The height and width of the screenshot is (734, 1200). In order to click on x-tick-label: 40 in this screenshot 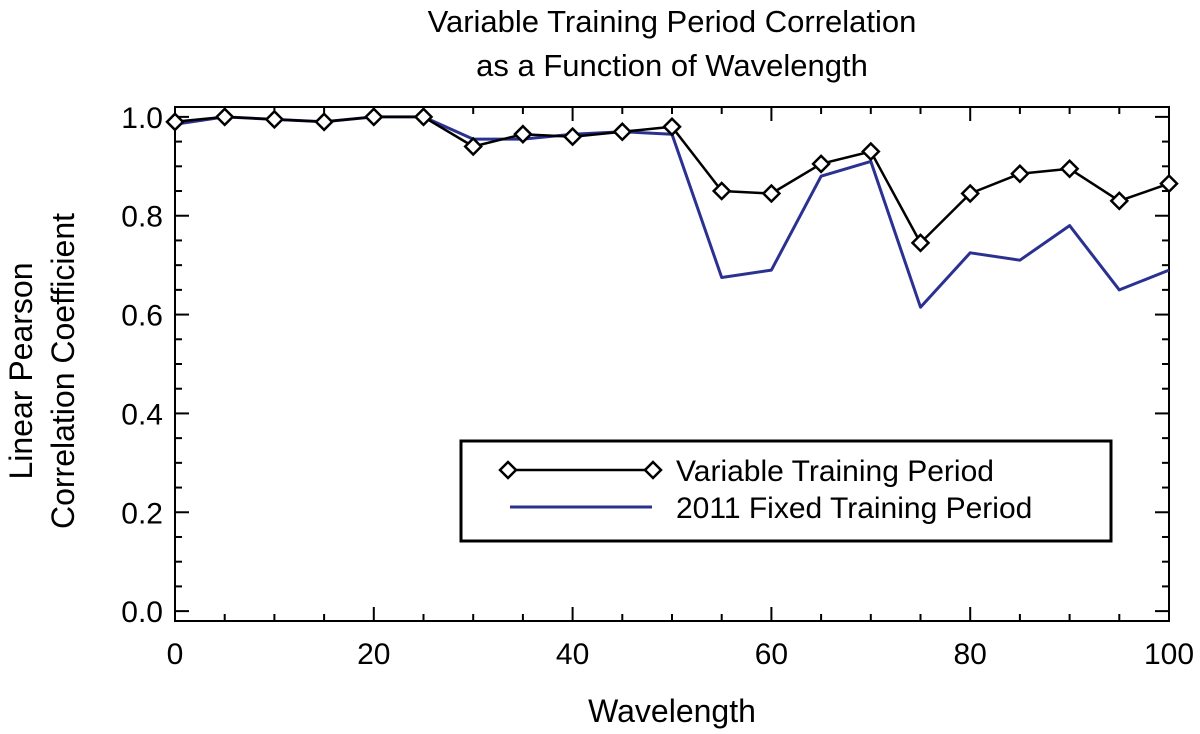, I will do `click(572, 654)`.